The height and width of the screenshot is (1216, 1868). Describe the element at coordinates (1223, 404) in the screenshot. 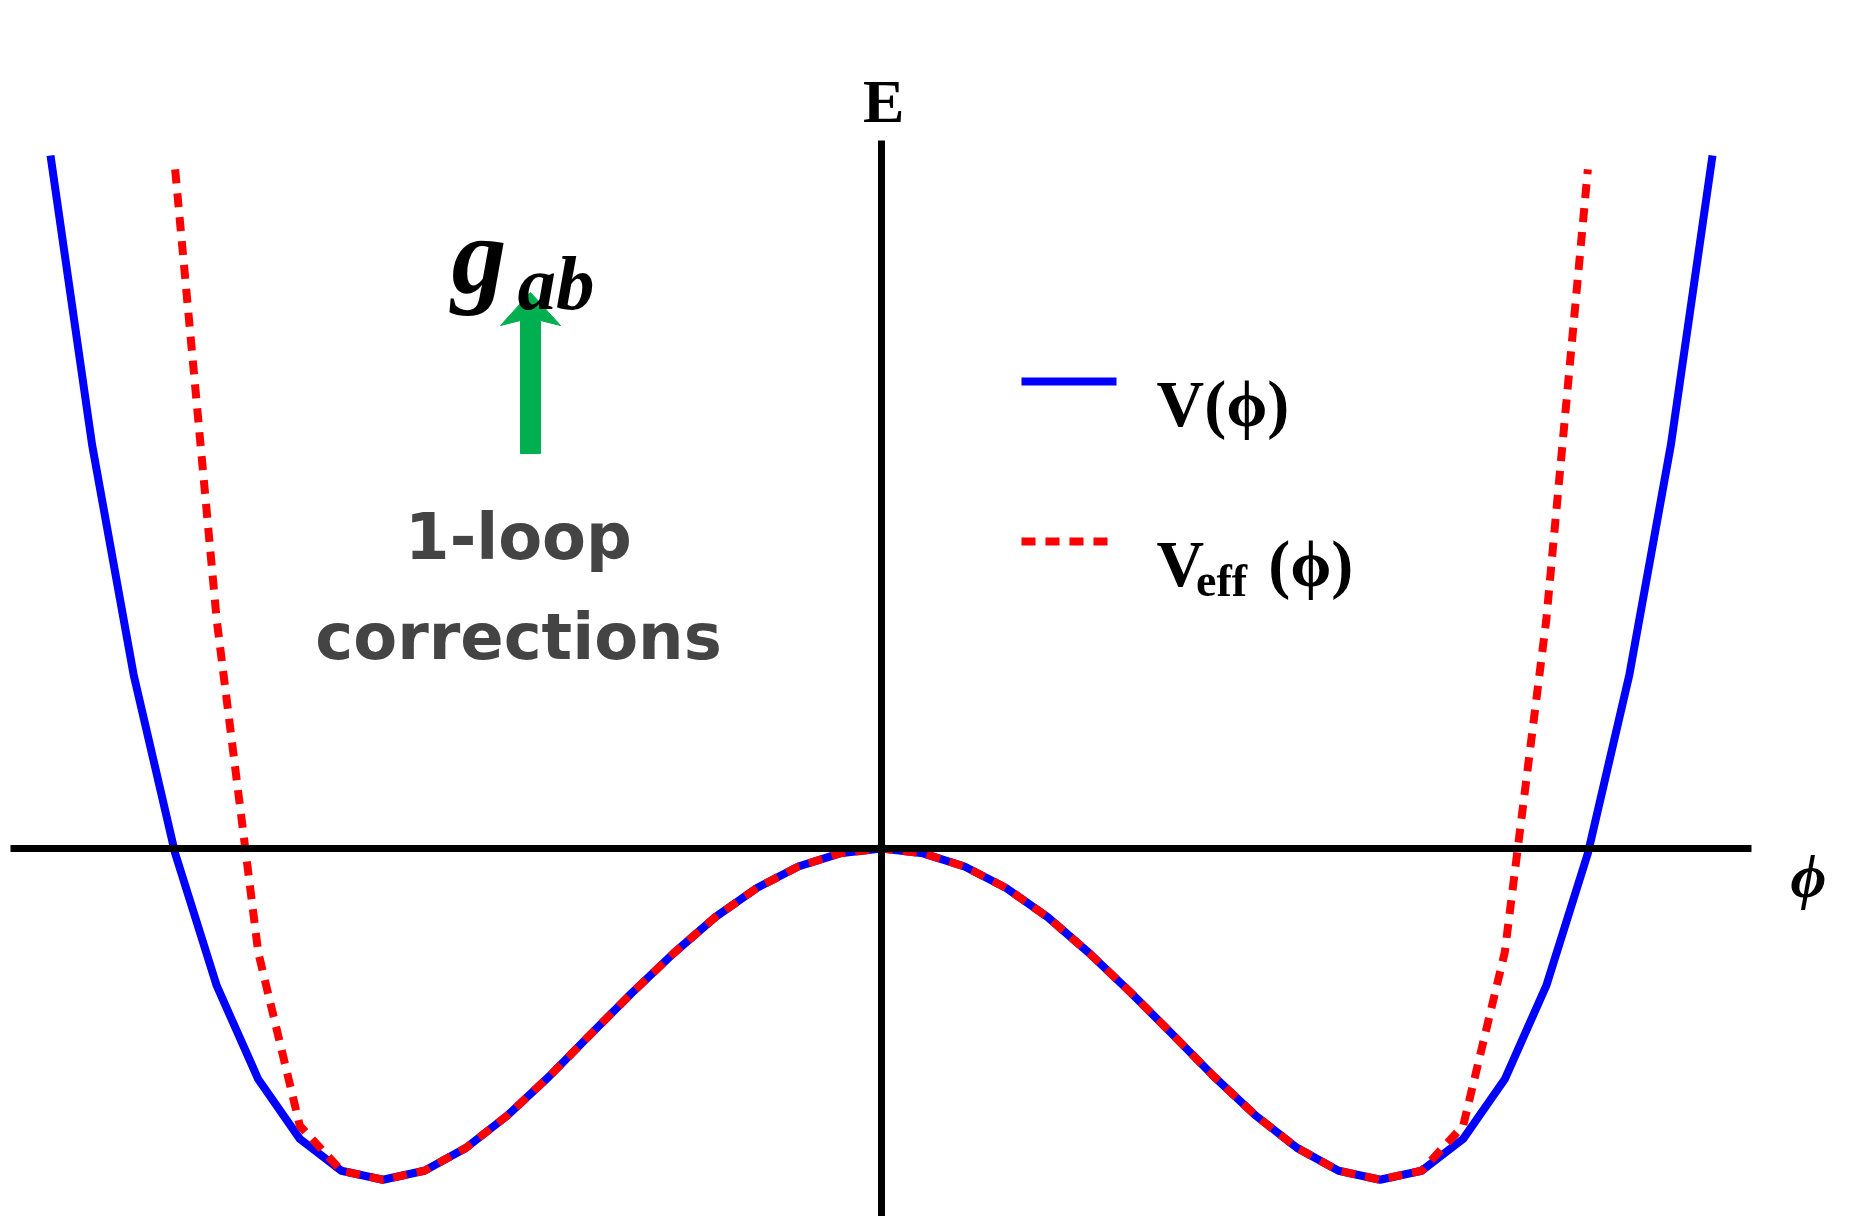

I see `legend-label: V(ϕ)` at that location.